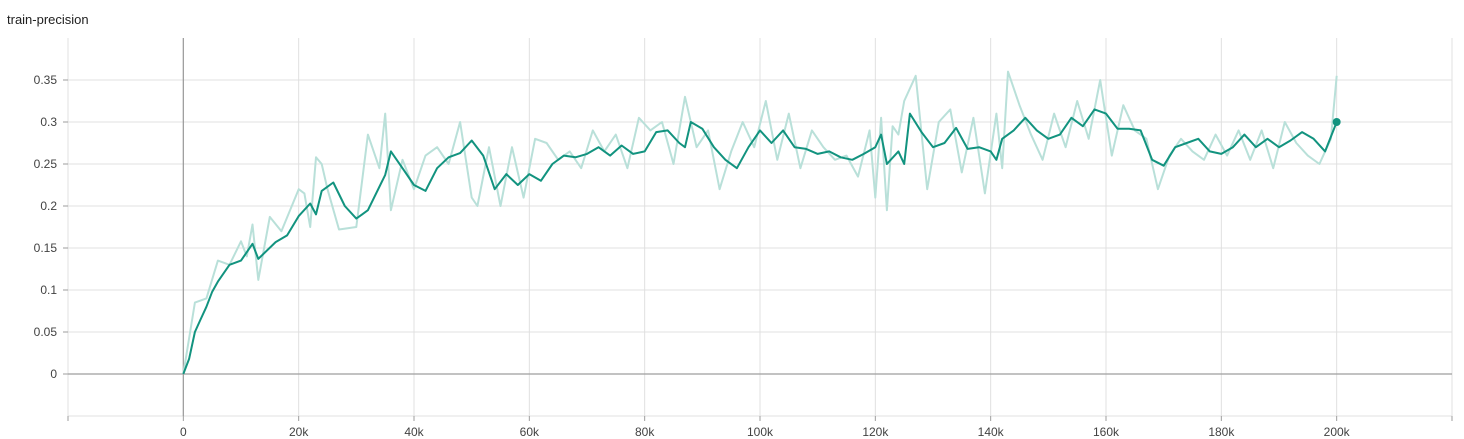 The image size is (1464, 439). I want to click on x-tick-label: 160k, so click(1106, 432).